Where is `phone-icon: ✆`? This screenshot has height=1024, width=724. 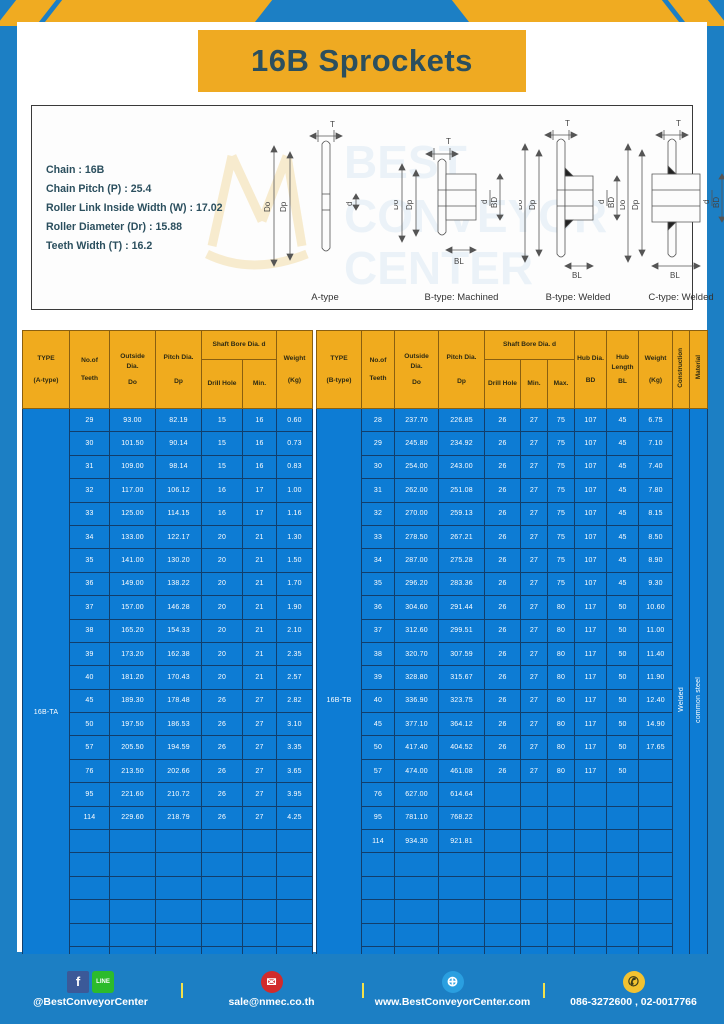
phone-icon: ✆ is located at coordinates (633, 981).